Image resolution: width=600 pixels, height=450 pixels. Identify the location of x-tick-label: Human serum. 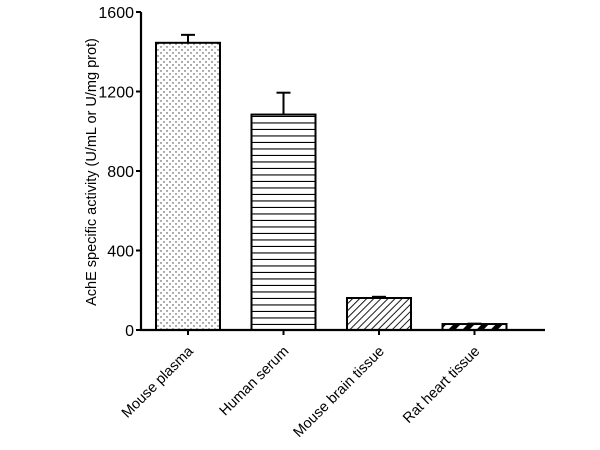
(255, 382).